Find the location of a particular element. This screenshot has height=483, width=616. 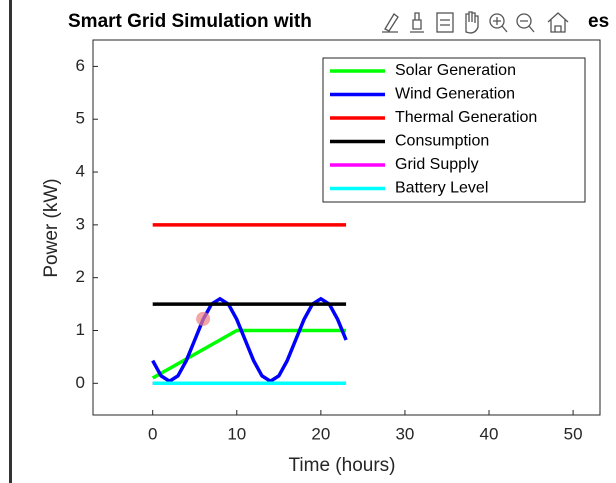

chart-title: Smart Grid Simulation with is located at coordinates (190, 21).